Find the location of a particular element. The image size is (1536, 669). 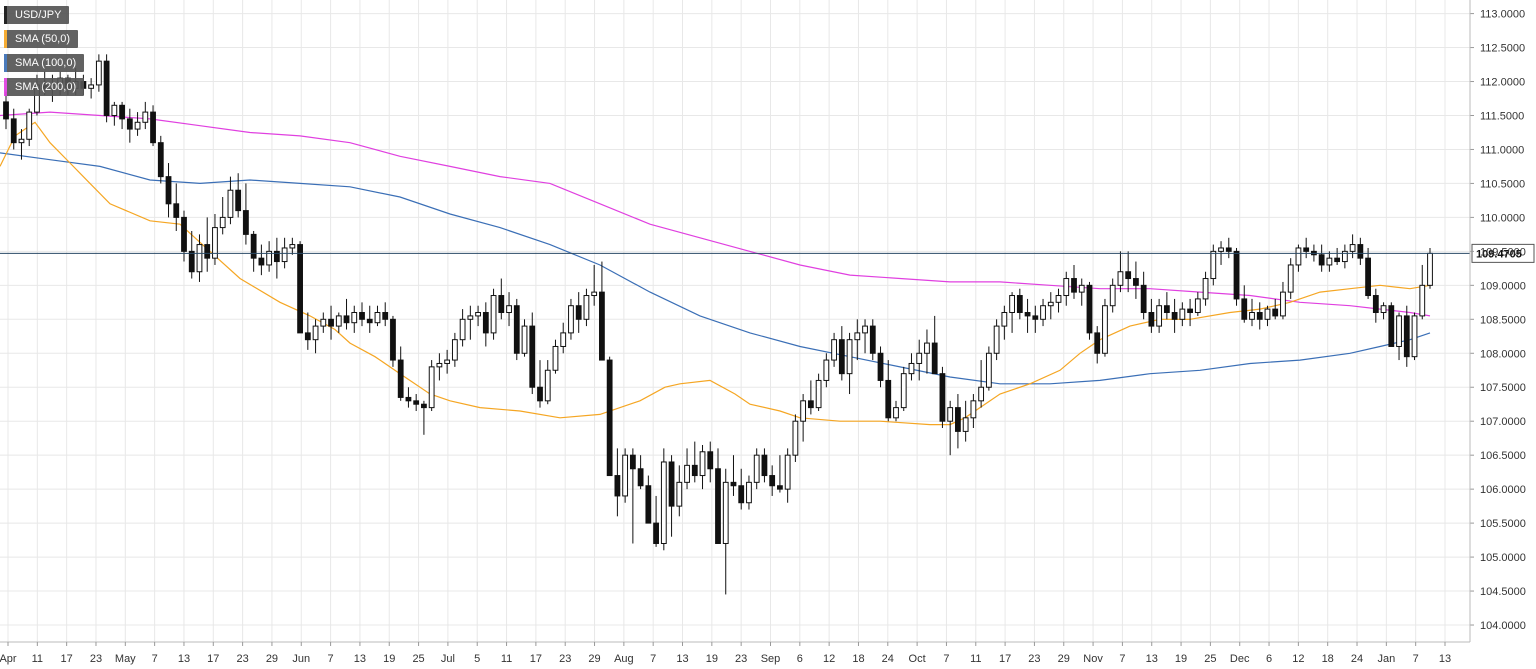

legend-sma100: SMA (100,0) is located at coordinates (44, 63).